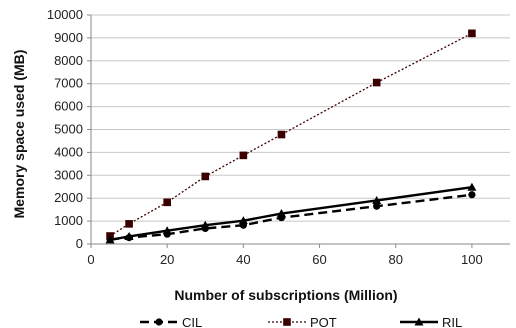 The height and width of the screenshot is (328, 516). What do you see at coordinates (284, 259) in the screenshot?
I see `x-tick-labels: 0 20 40 60 80 100` at bounding box center [284, 259].